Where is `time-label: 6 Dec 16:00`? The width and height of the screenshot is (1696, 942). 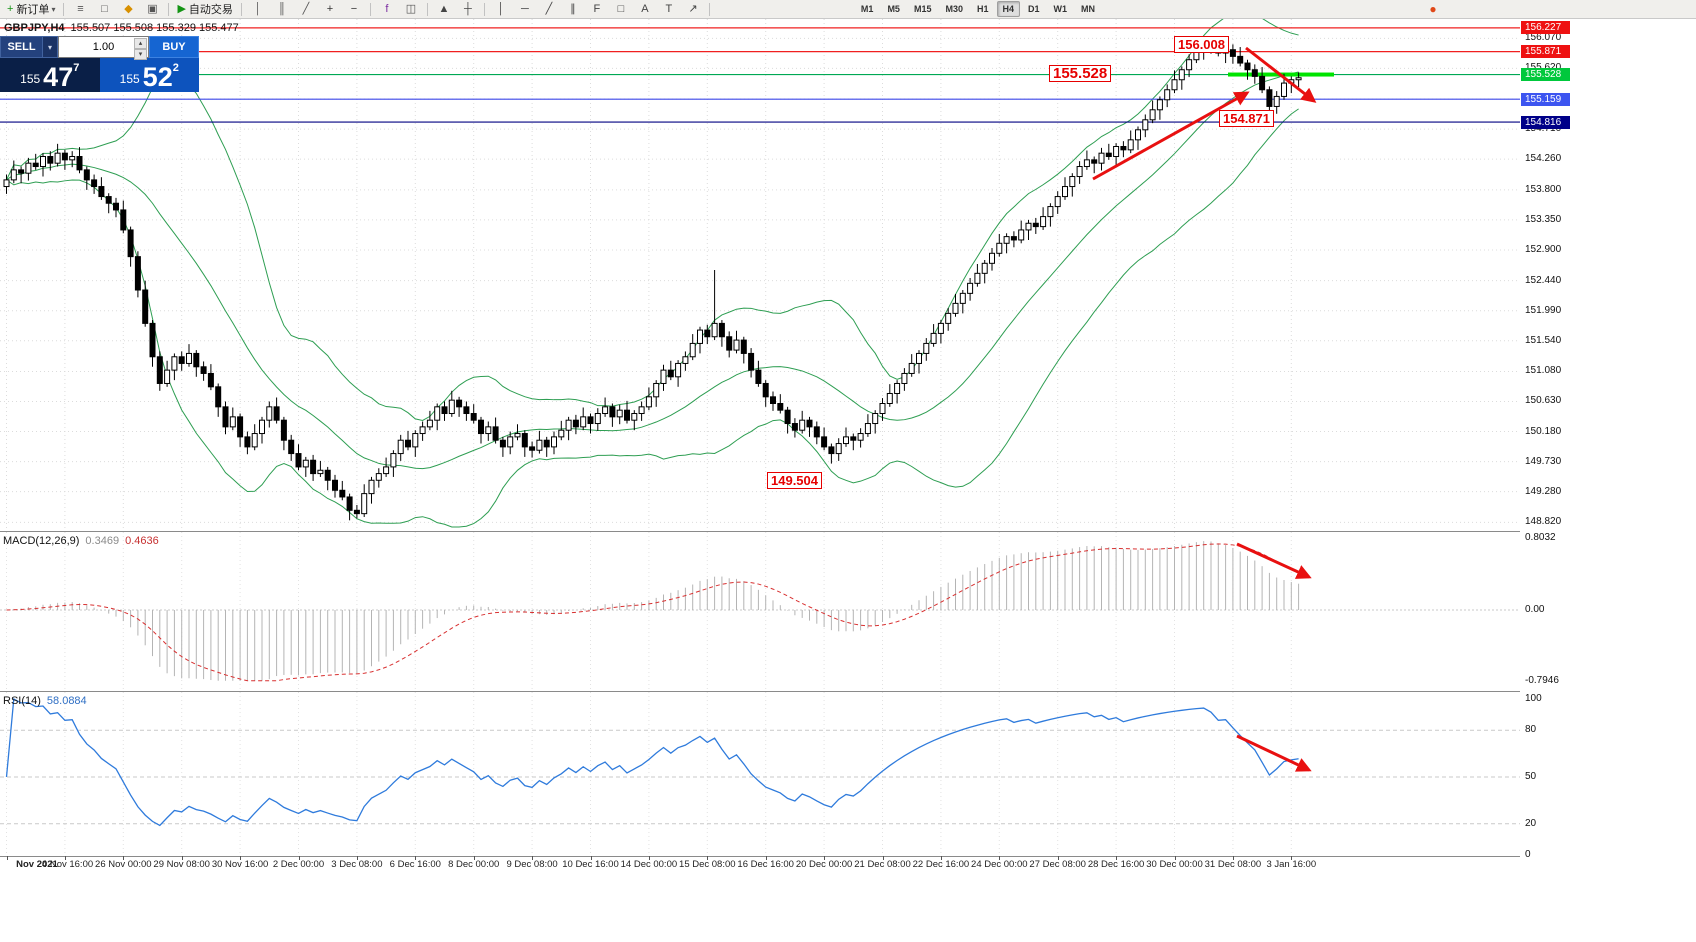 time-label: 6 Dec 16:00 is located at coordinates (415, 864).